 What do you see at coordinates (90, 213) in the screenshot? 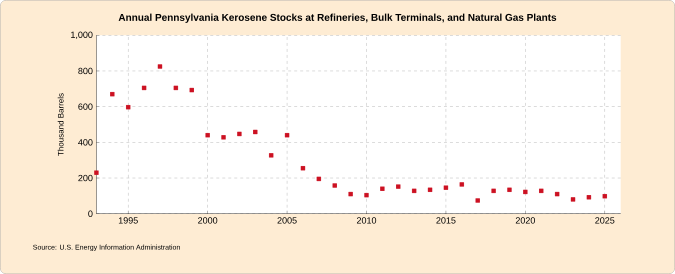
I see `y-tick-label: 0` at bounding box center [90, 213].